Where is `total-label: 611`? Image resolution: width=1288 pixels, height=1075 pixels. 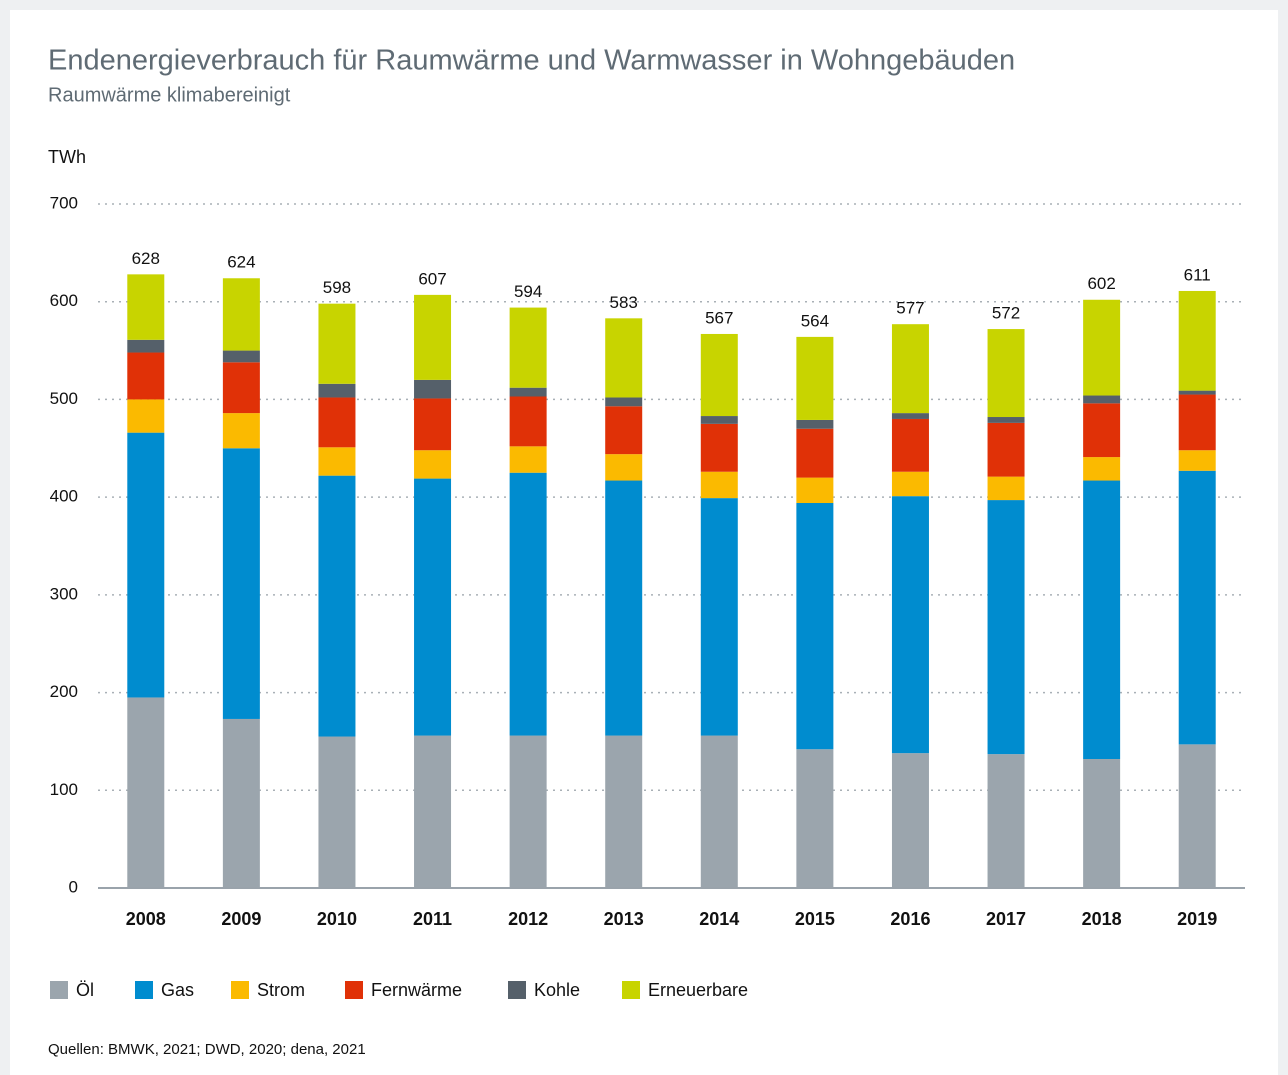
total-label: 611 is located at coordinates (1197, 274).